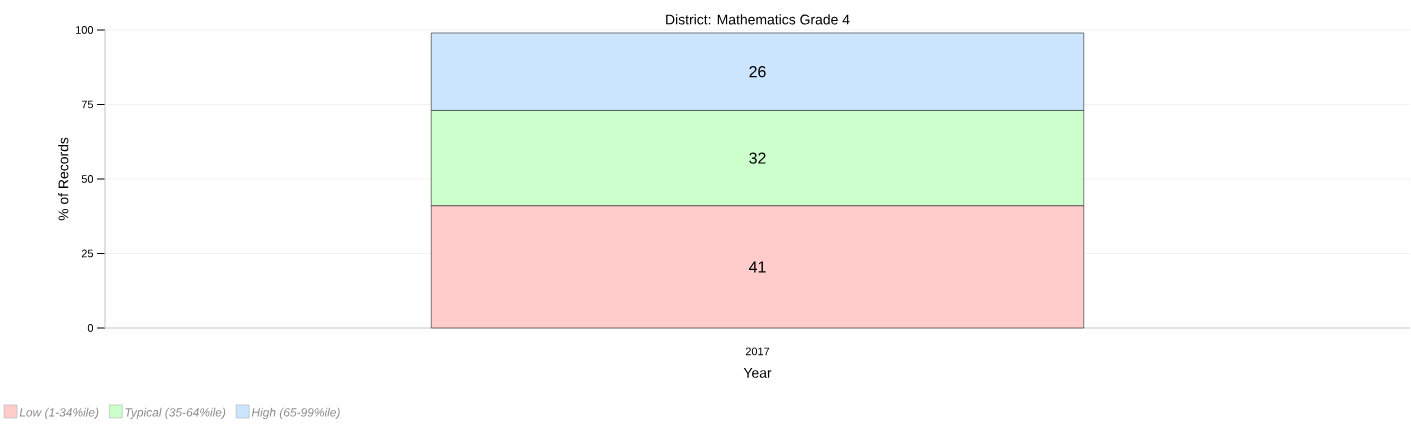  I want to click on y-axis-title: % of Records, so click(63, 179).